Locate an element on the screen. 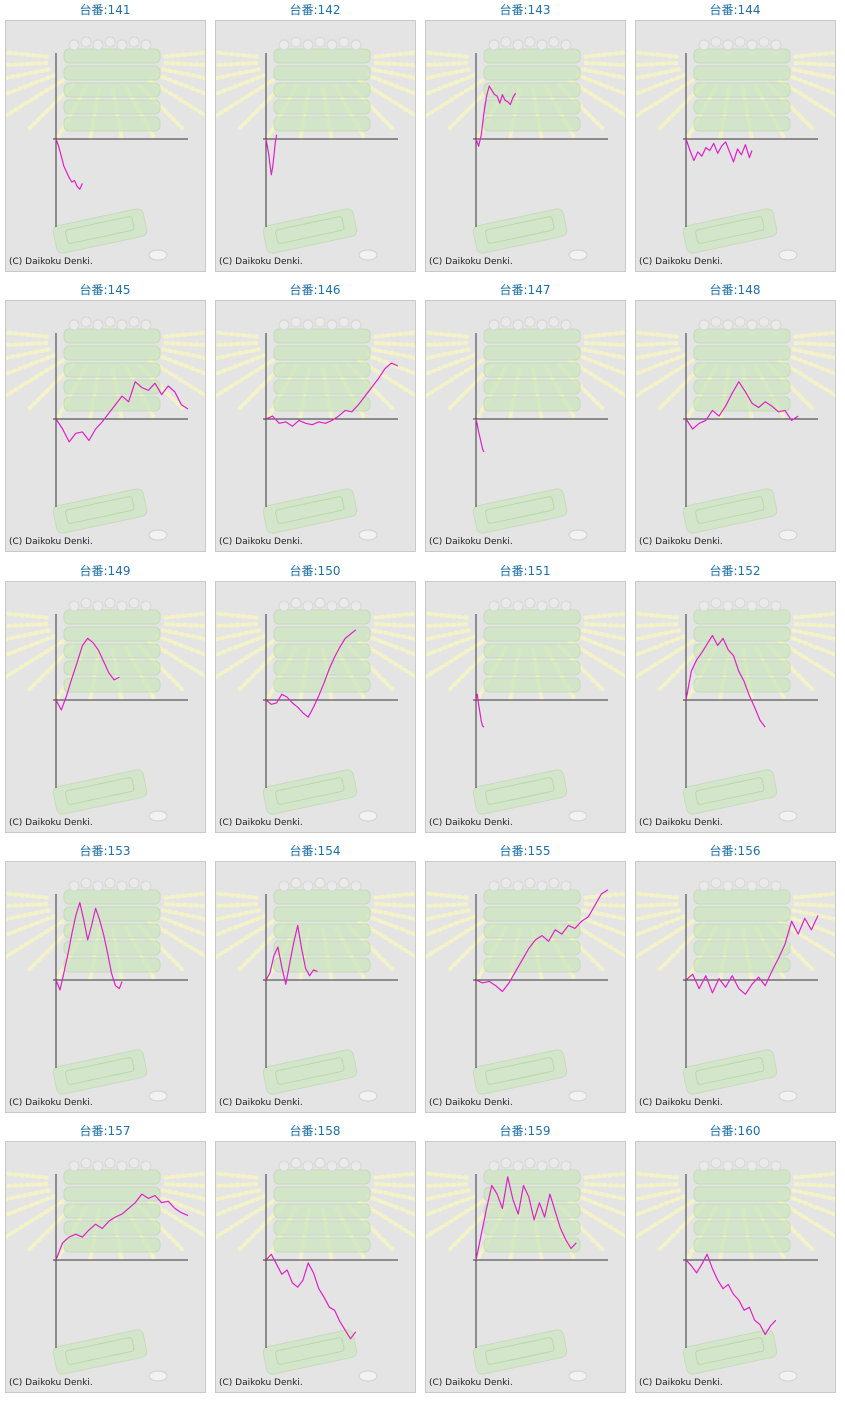  chart-title: 台番:155 is located at coordinates (525, 851).